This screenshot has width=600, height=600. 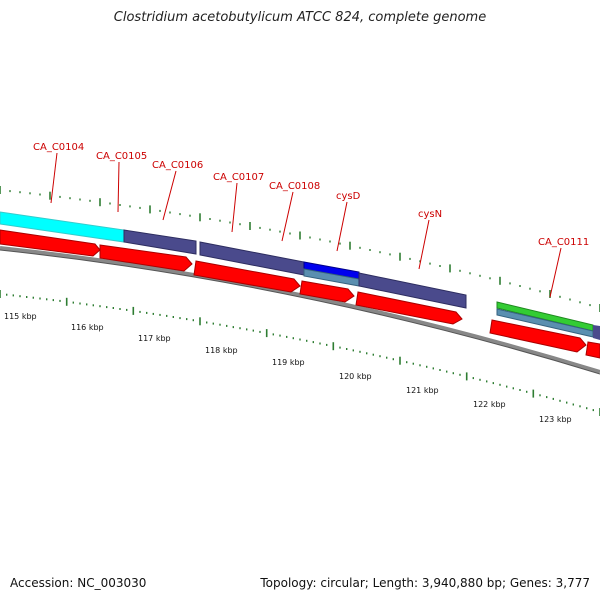 What do you see at coordinates (234, 207) in the screenshot?
I see `leader-ca-c0107` at bounding box center [234, 207].